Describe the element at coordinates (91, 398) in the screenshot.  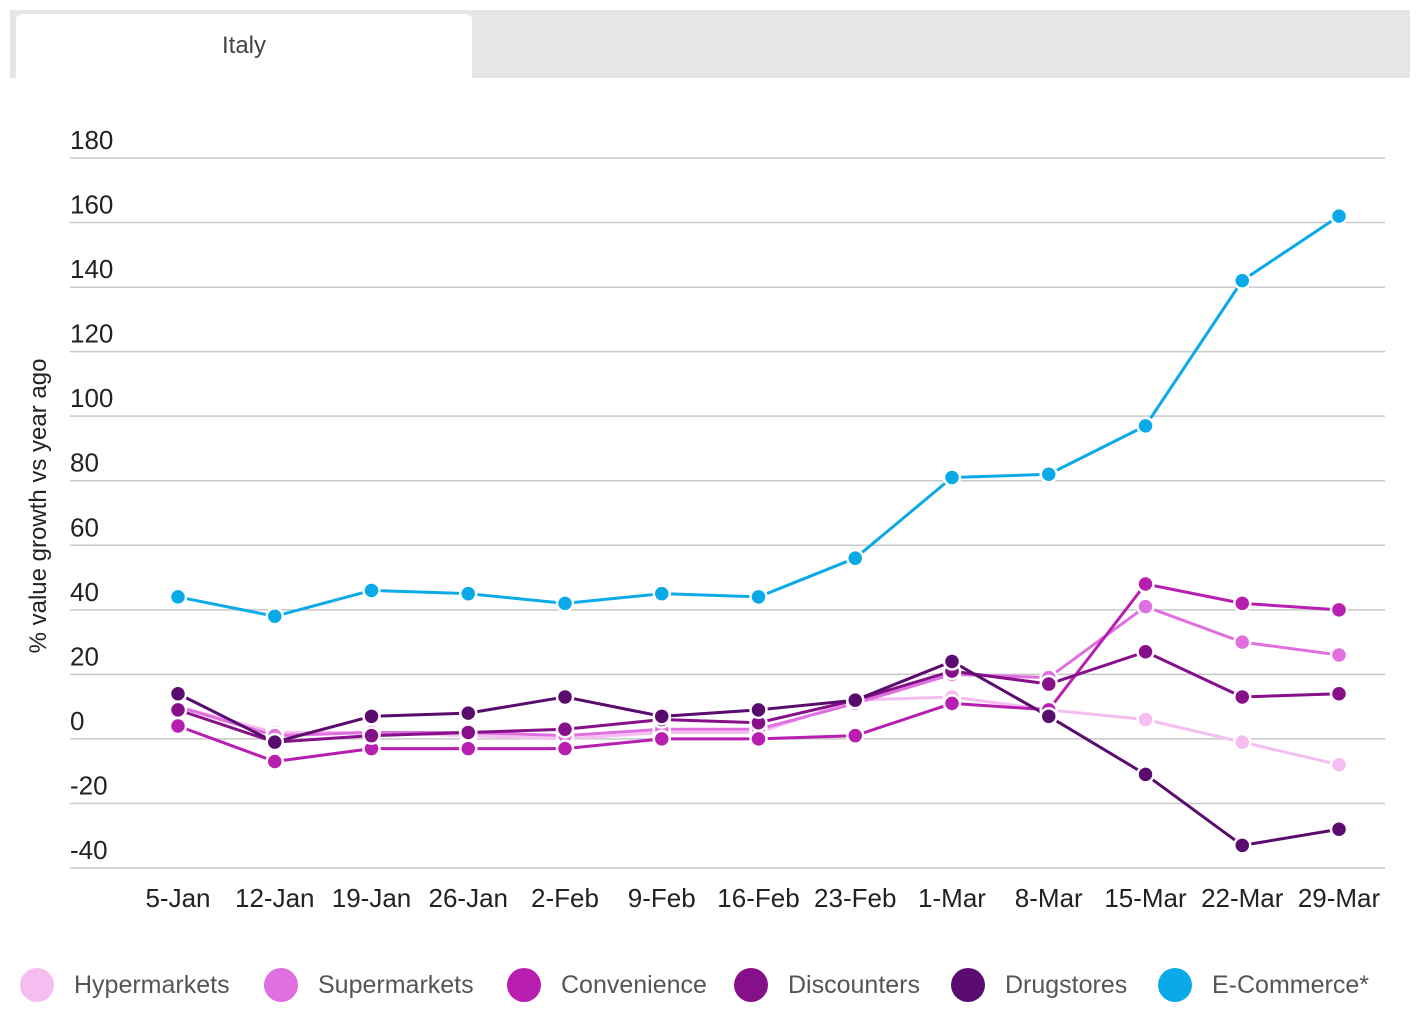
I see `y-tick-label: 100` at that location.